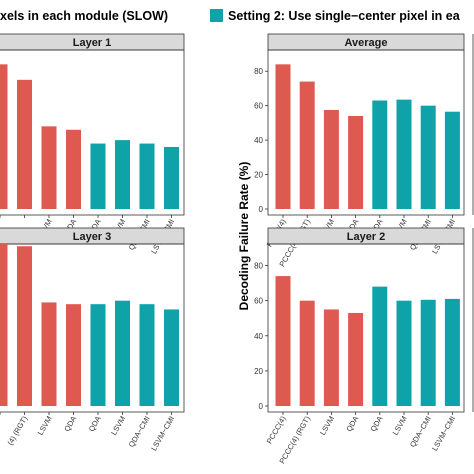 This screenshot has width=474, height=474. I want to click on panel-title: Layer 2, so click(366, 237).